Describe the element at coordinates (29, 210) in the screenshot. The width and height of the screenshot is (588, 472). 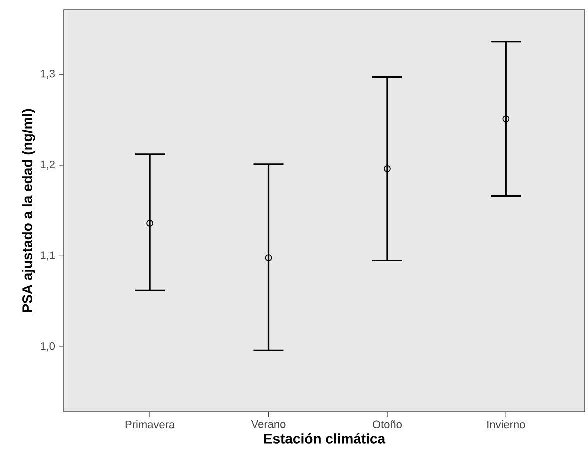
I see `y-axis-title: PSA ajustado a la edad (ng/ml)` at that location.